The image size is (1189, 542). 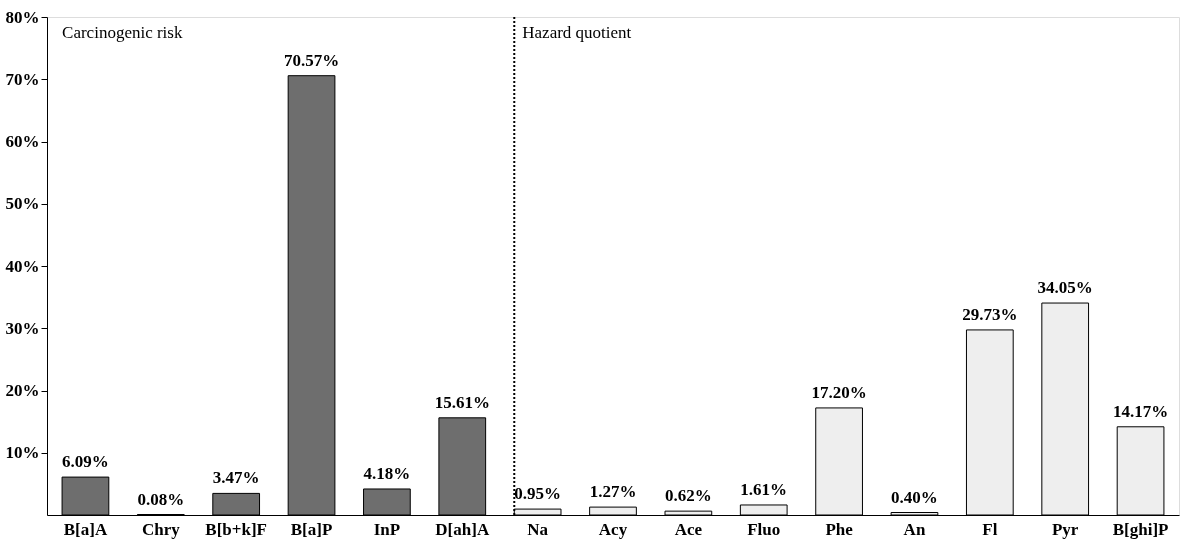 I want to click on x-tick-label: Phe, so click(x=839, y=529).